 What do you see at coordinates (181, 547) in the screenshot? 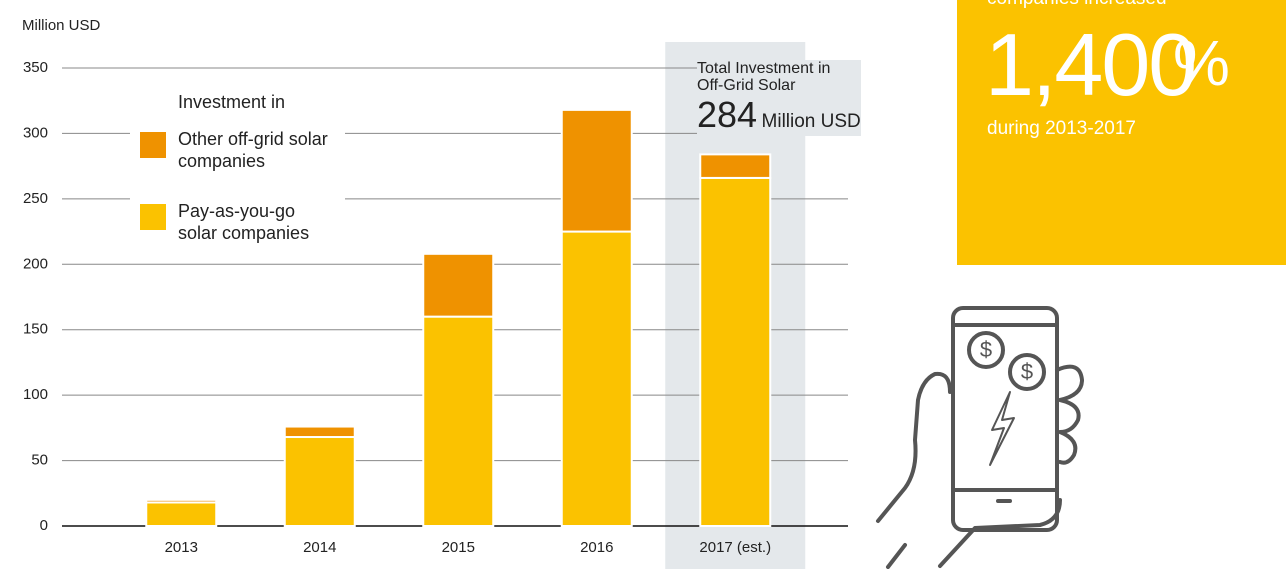
I see `x-tick-label: 2013` at bounding box center [181, 547].